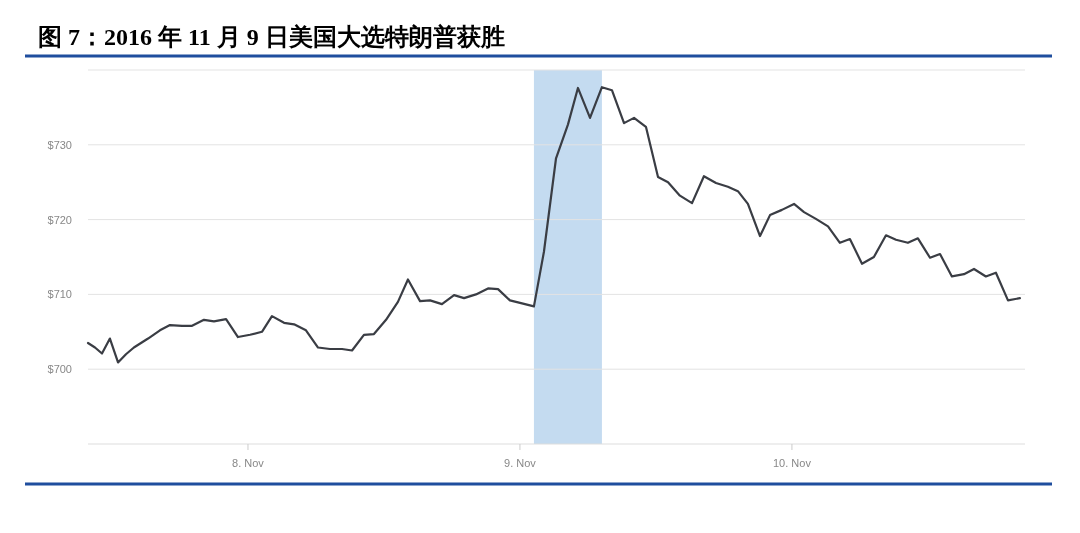 This screenshot has width=1080, height=533. Describe the element at coordinates (271, 36) in the screenshot. I see `chart-title: 图 7：2016 年 11 月 9 日美国大选特朗普获胜` at that location.